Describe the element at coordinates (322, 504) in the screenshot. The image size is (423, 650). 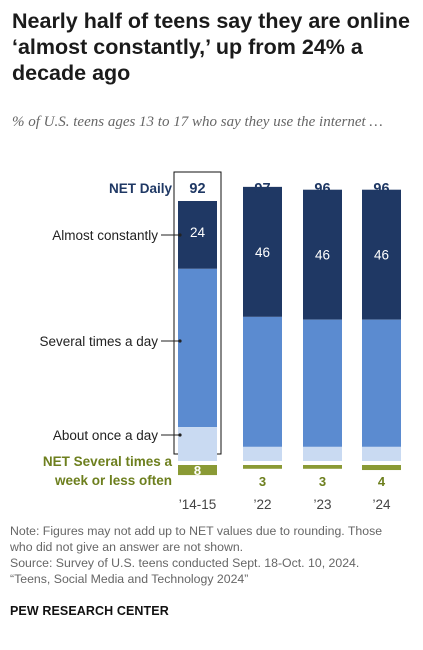
I see `x-tick-label-3: ’23` at that location.